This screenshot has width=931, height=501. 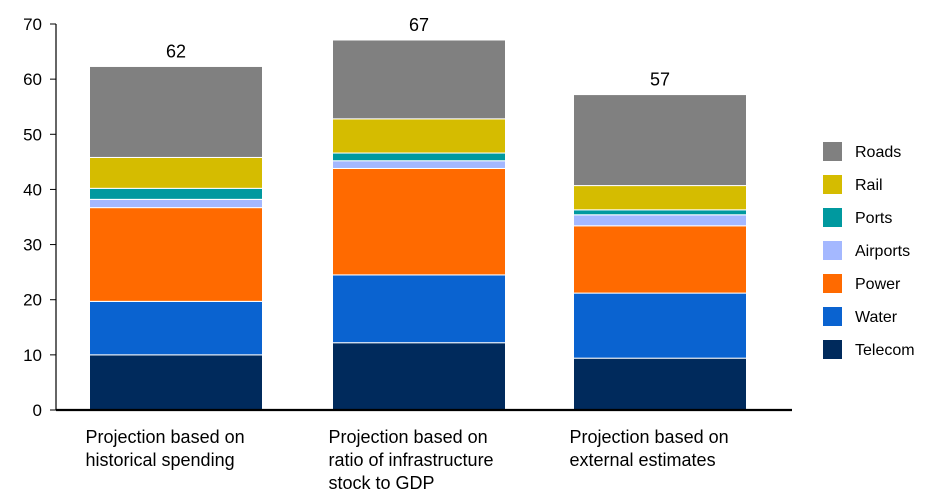 I want to click on legend-swatch-roads, so click(x=832, y=151).